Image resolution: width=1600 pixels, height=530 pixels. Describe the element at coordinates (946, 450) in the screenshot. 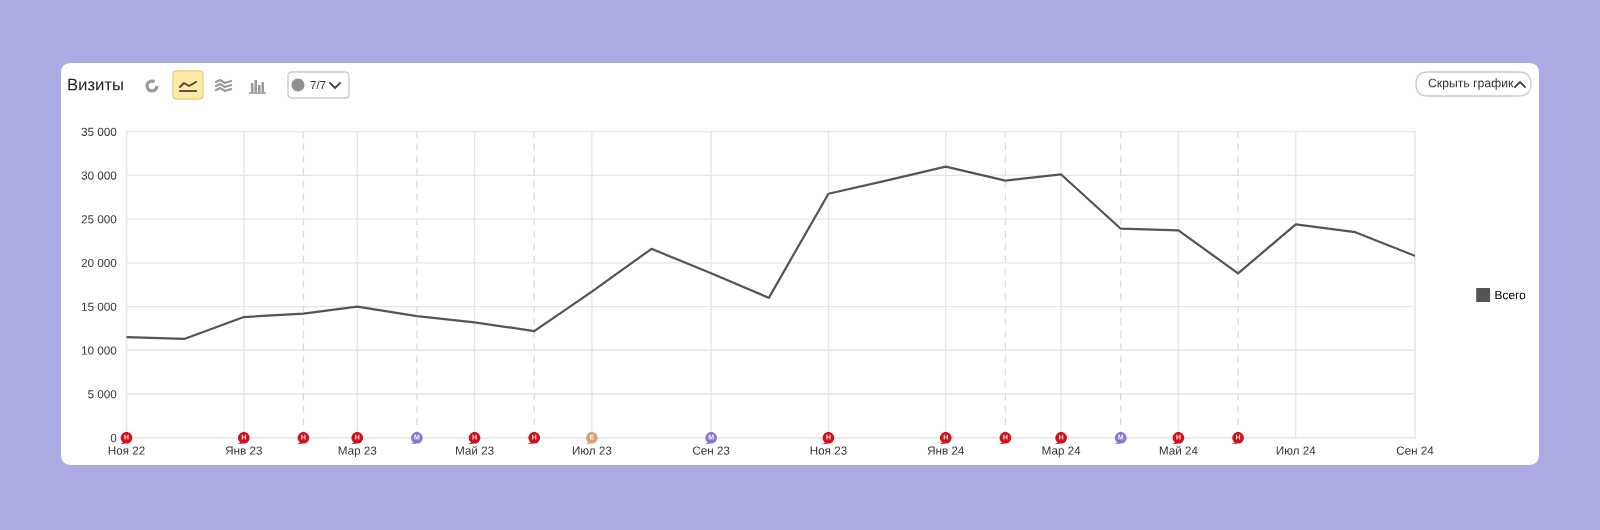

I see `x-tick-label: Янв 24` at that location.